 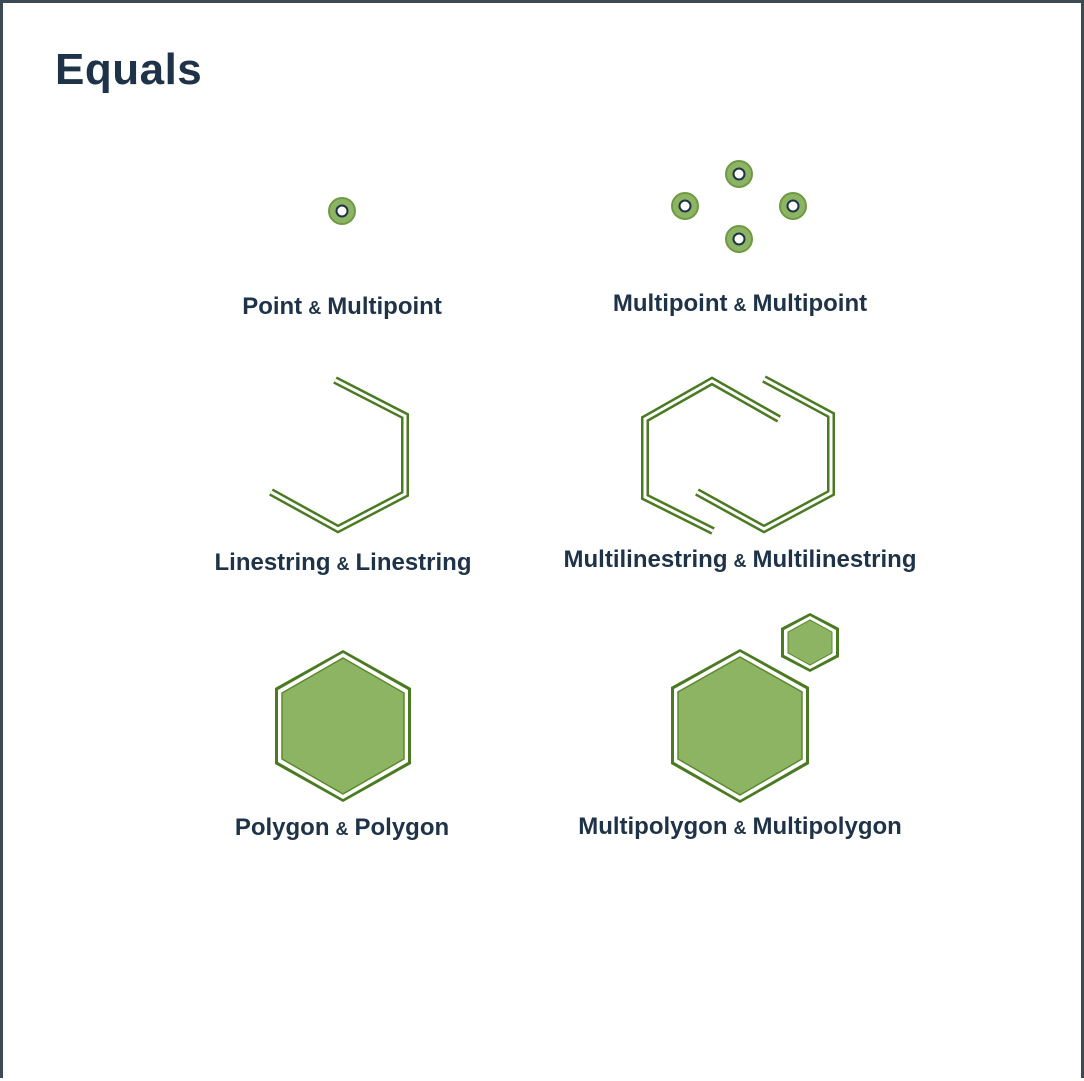 I want to click on point-geometry, so click(x=342, y=211).